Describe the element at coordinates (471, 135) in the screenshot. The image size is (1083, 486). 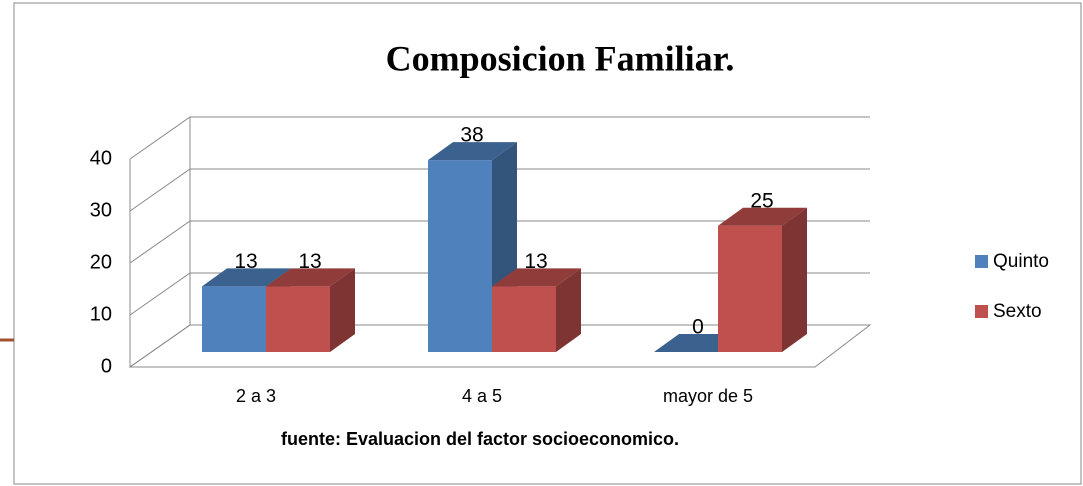
I see `value-label: 38` at that location.